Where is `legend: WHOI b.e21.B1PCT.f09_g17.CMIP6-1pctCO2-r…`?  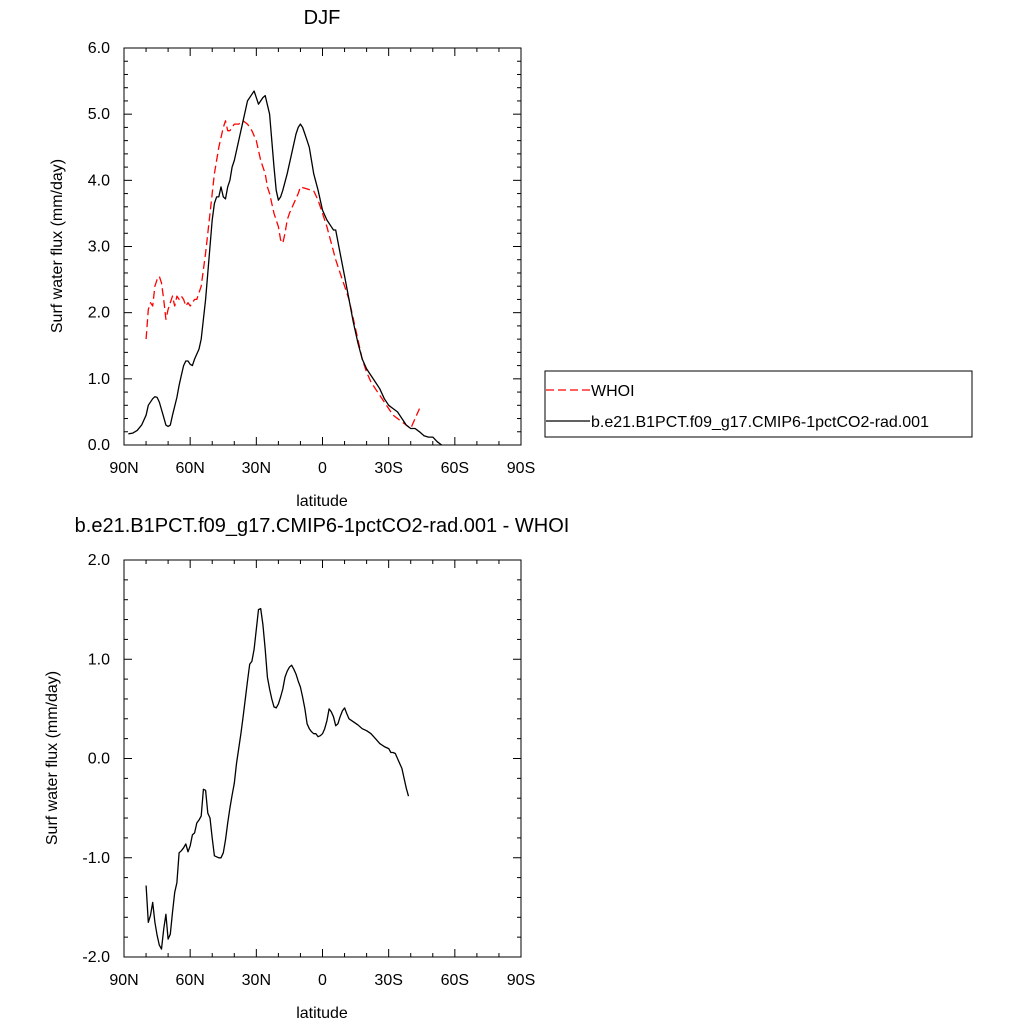 legend: WHOI b.e21.B1PCT.f09_g17.CMIP6-1pctCO2-r… is located at coordinates (758, 404).